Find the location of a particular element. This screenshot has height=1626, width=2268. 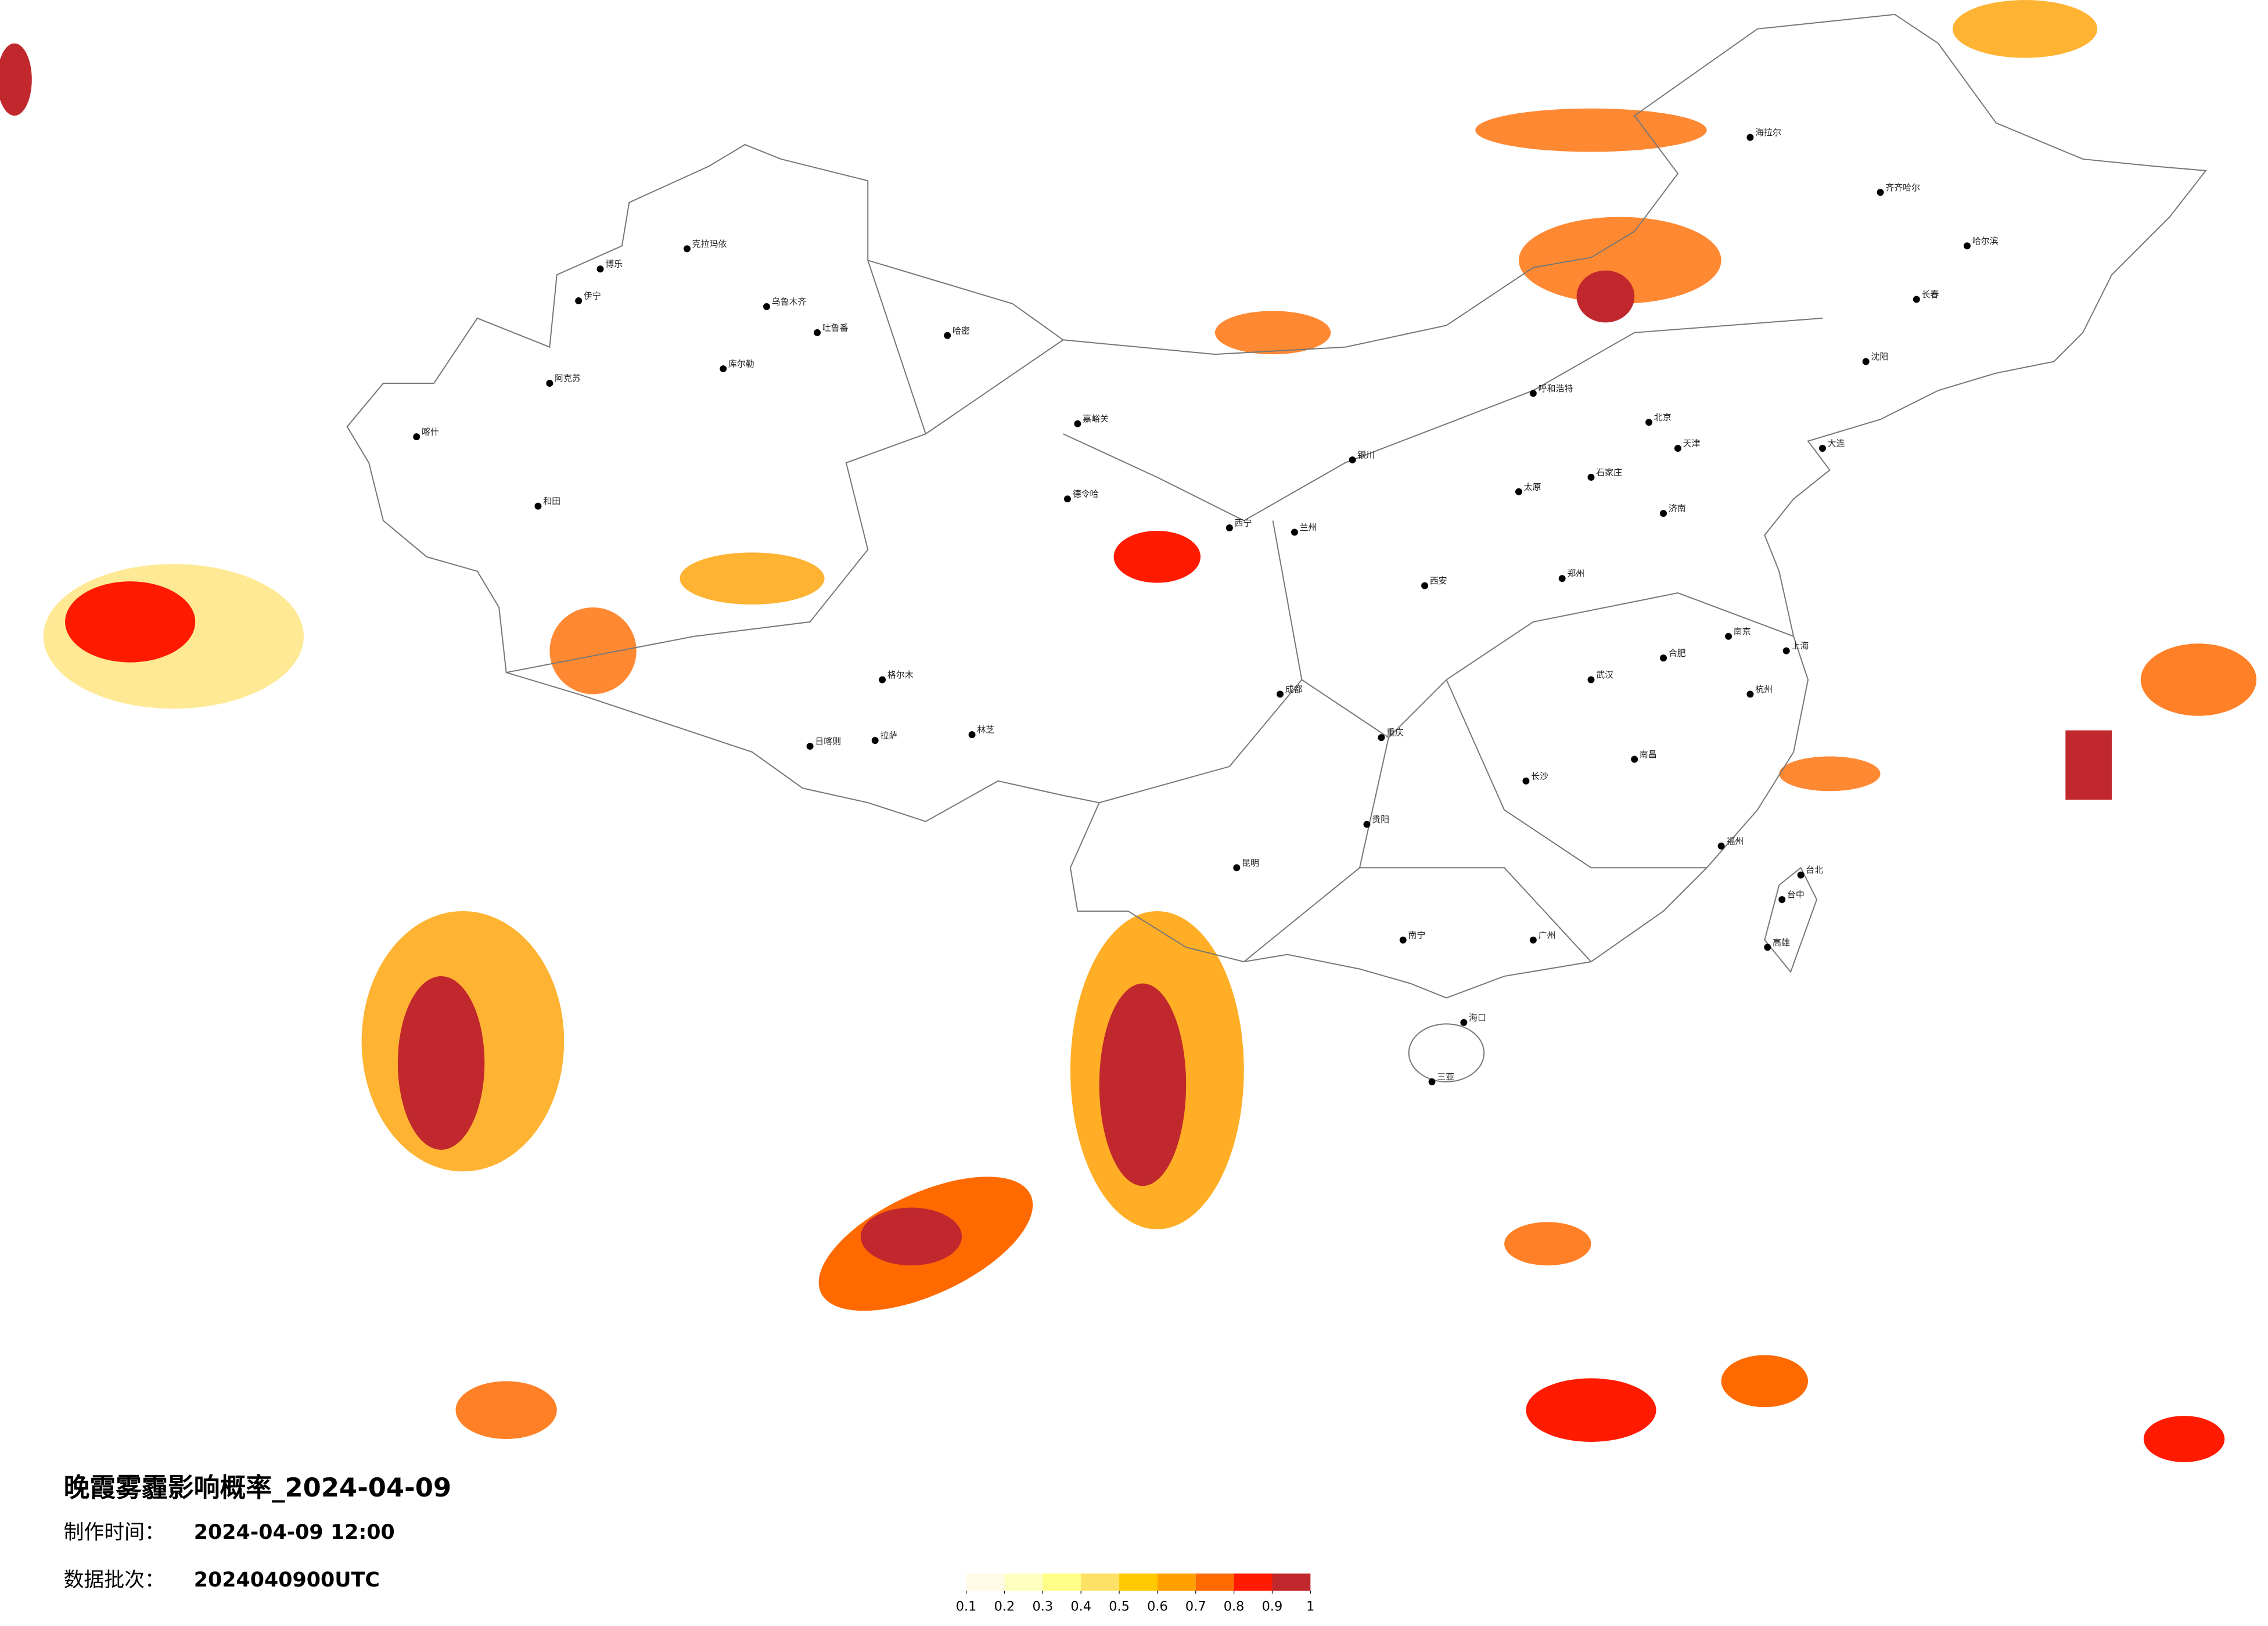

city-label: 喀什 is located at coordinates (430, 432).